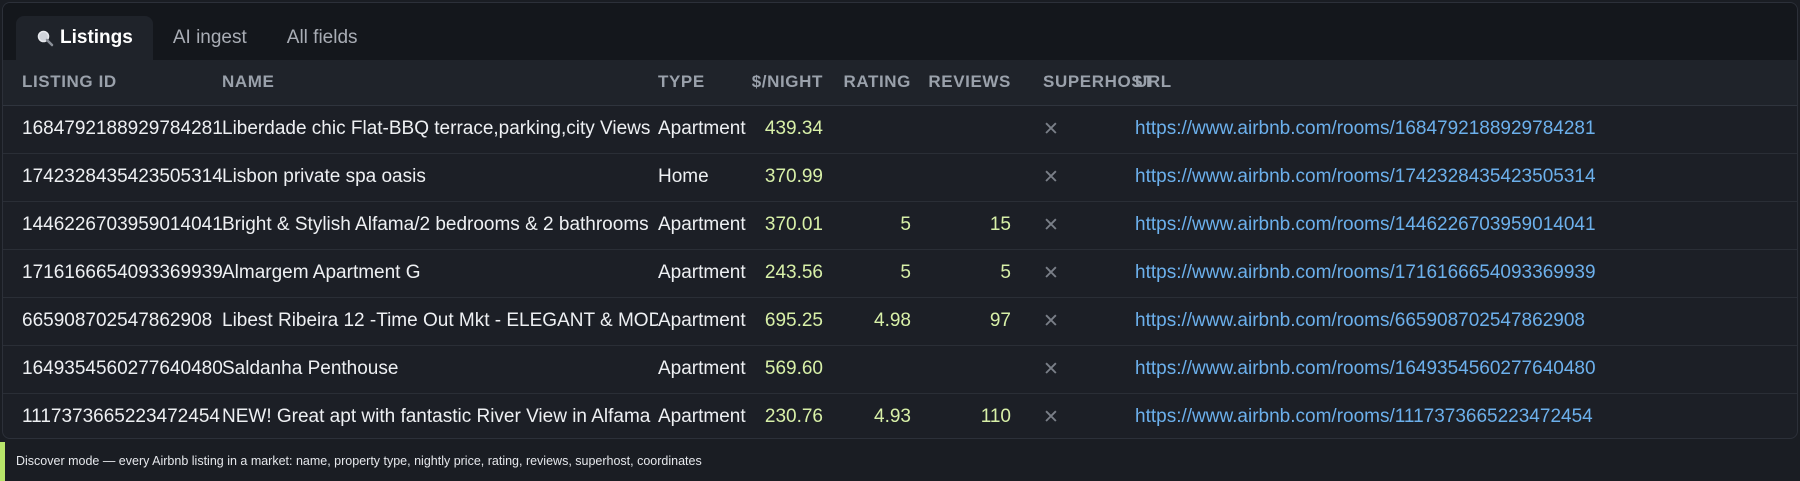 The width and height of the screenshot is (1800, 481). Describe the element at coordinates (683, 176) in the screenshot. I see `cell-type: Home` at that location.